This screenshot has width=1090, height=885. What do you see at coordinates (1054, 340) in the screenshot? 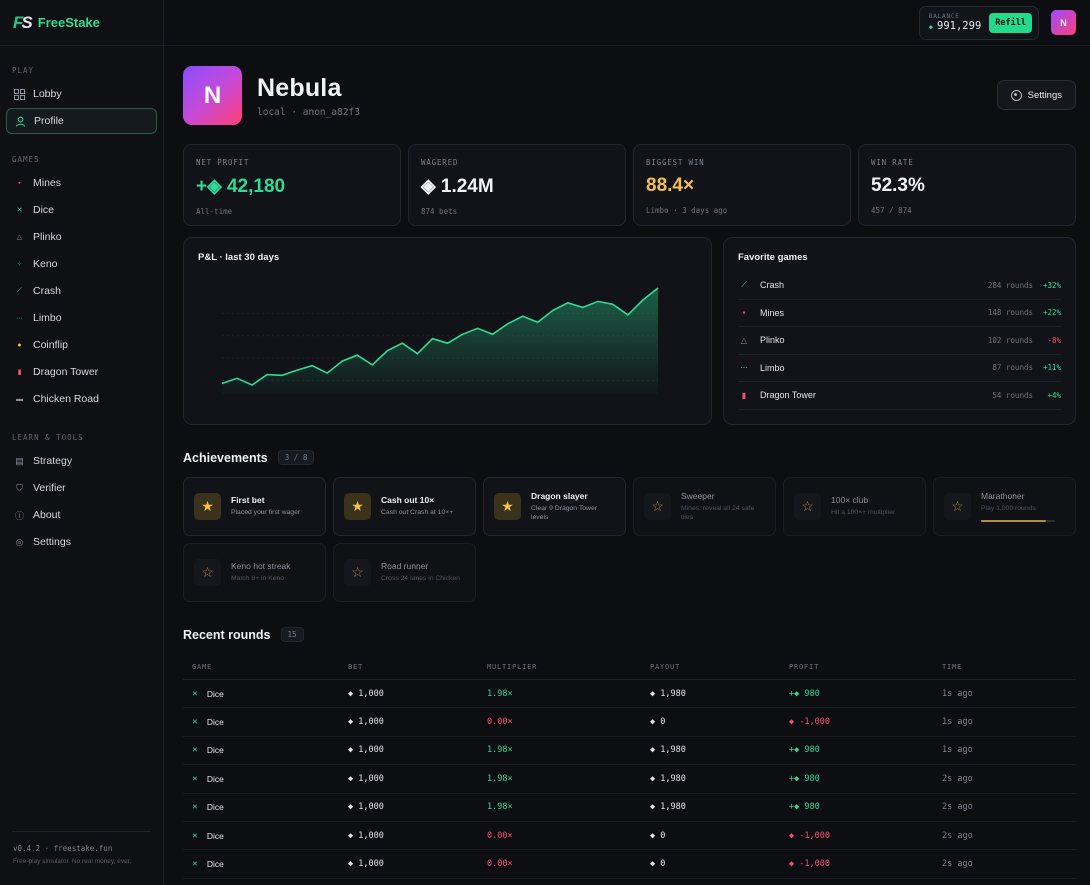
I see `favorite-game-pnl: -8%` at bounding box center [1054, 340].